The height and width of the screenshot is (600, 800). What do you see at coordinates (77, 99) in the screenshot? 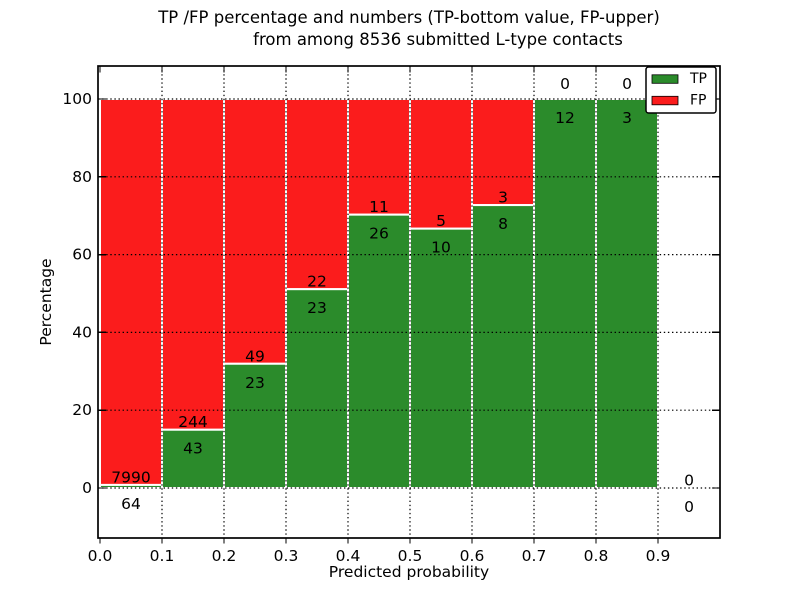
I see `y-tick-label: 100` at bounding box center [77, 99].